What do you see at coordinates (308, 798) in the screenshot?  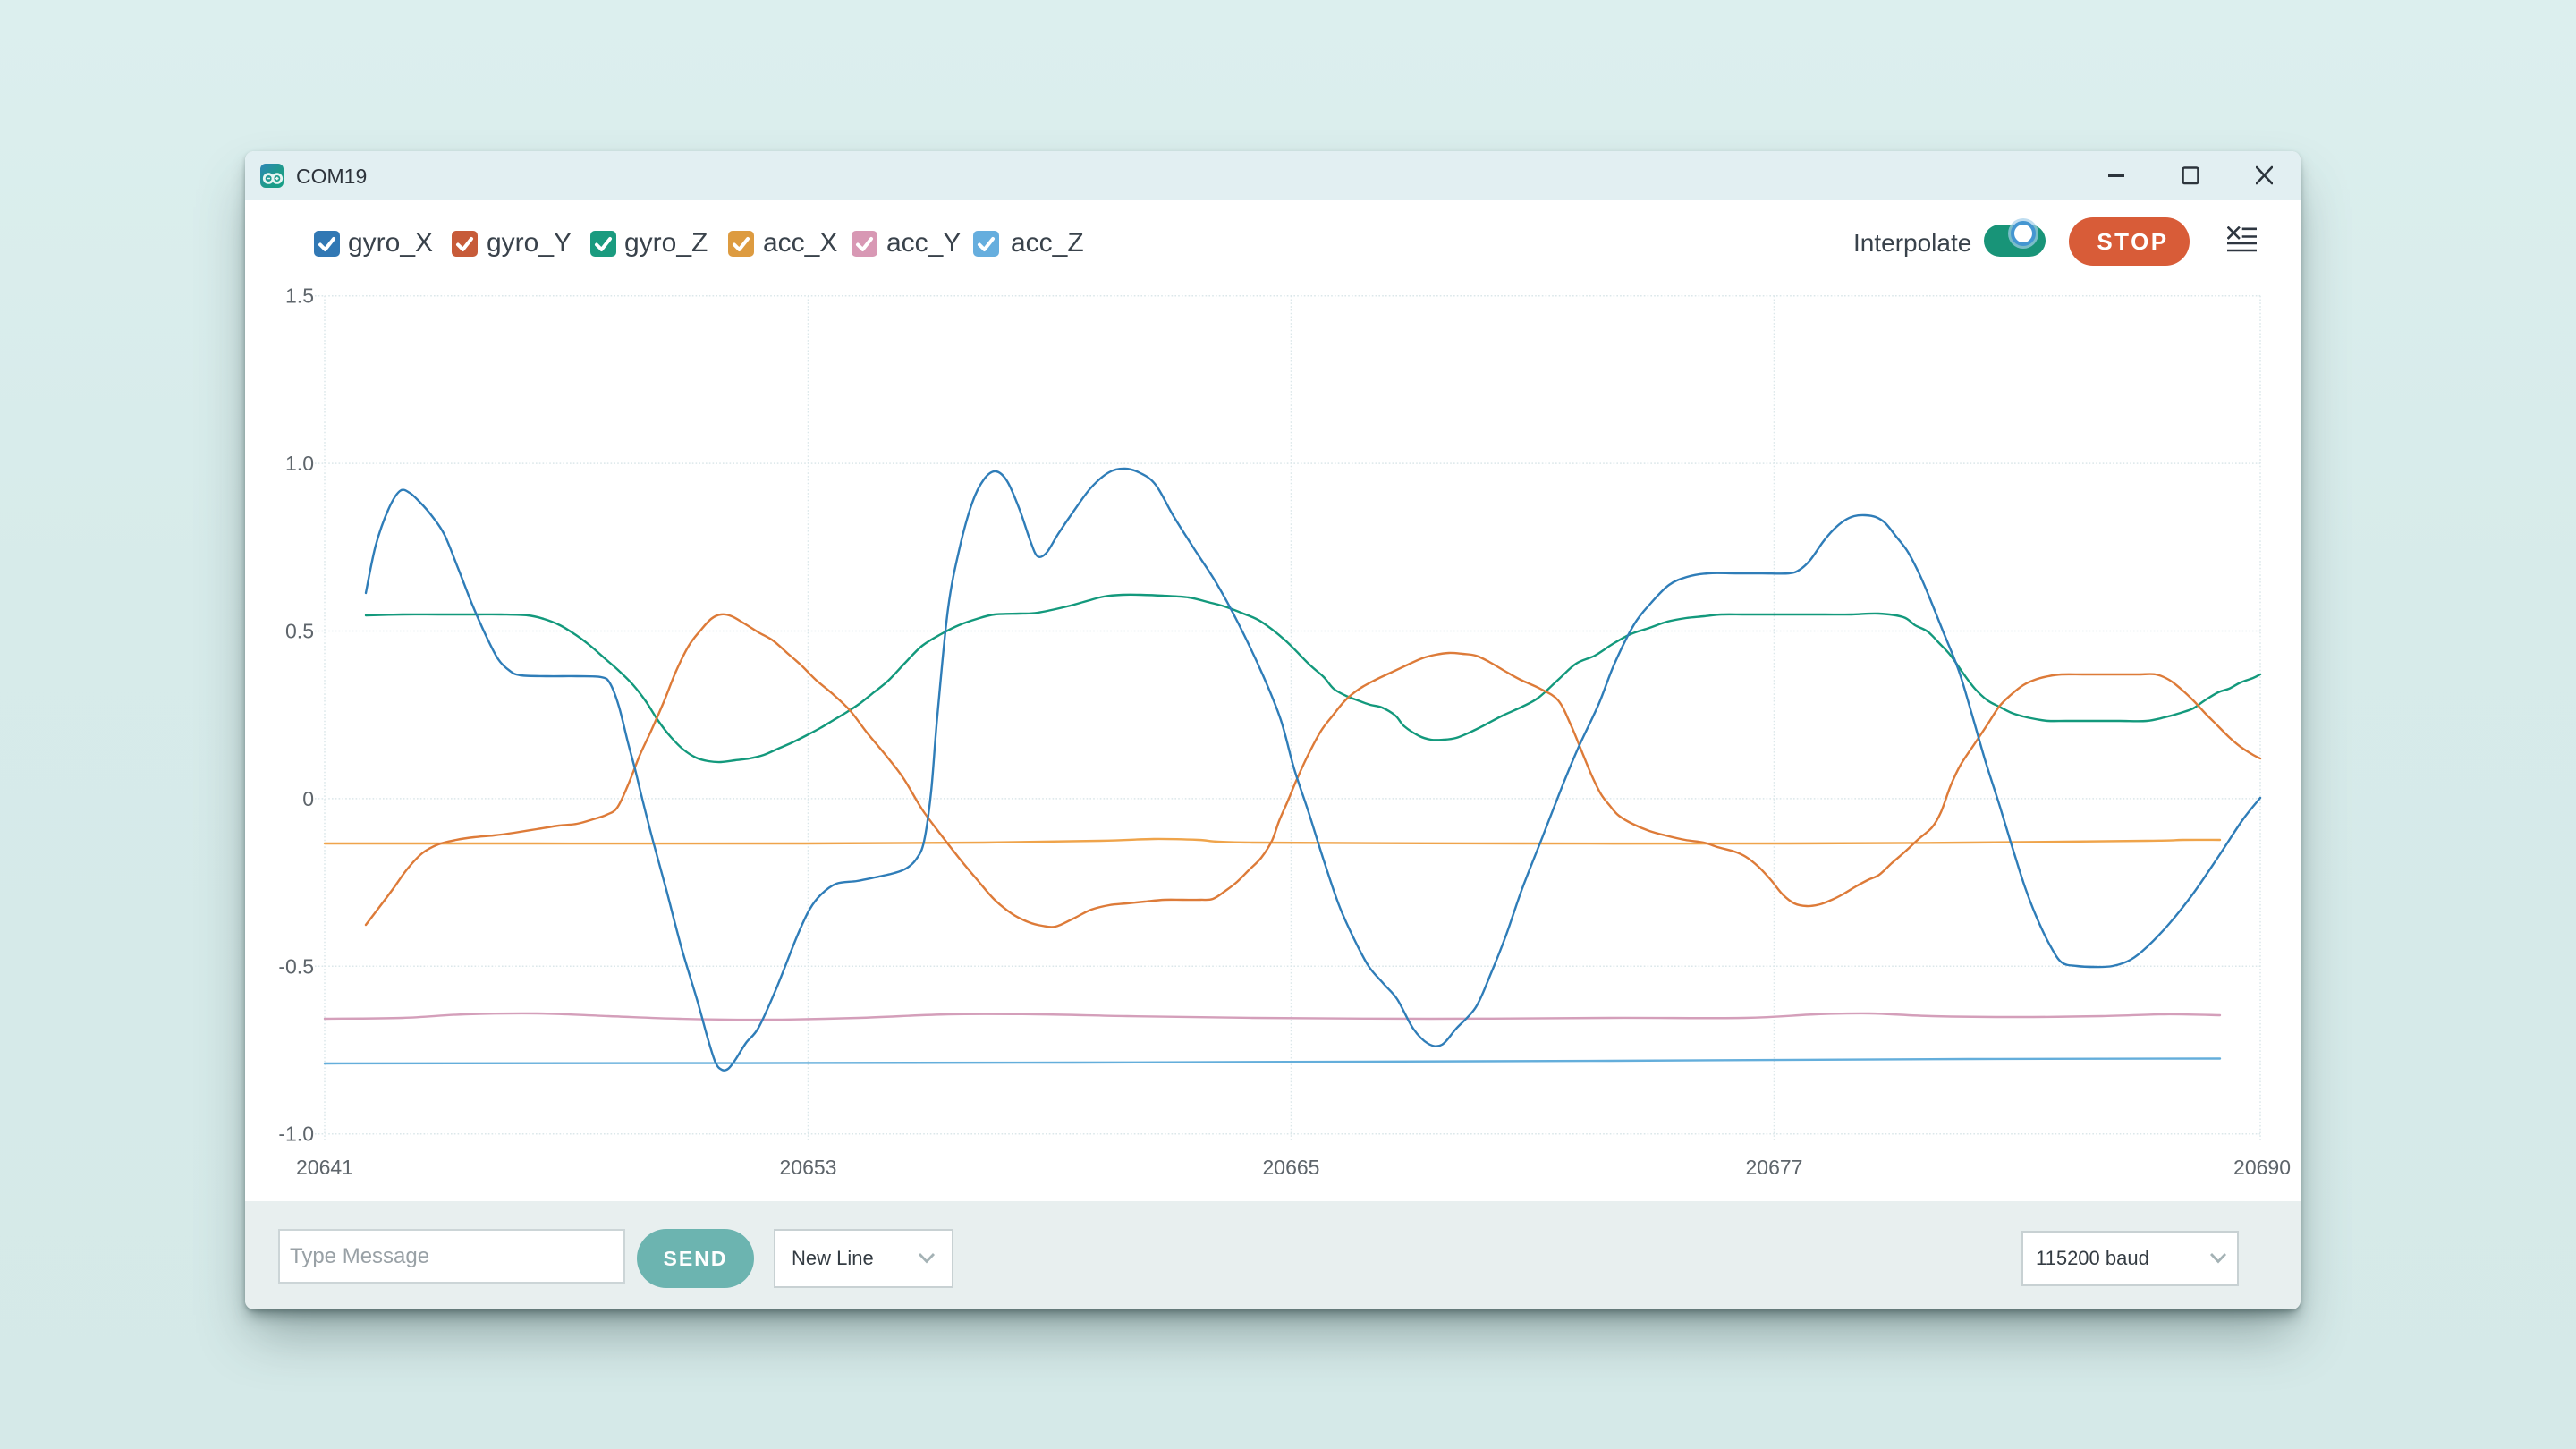 I see `svg-text: 0` at bounding box center [308, 798].